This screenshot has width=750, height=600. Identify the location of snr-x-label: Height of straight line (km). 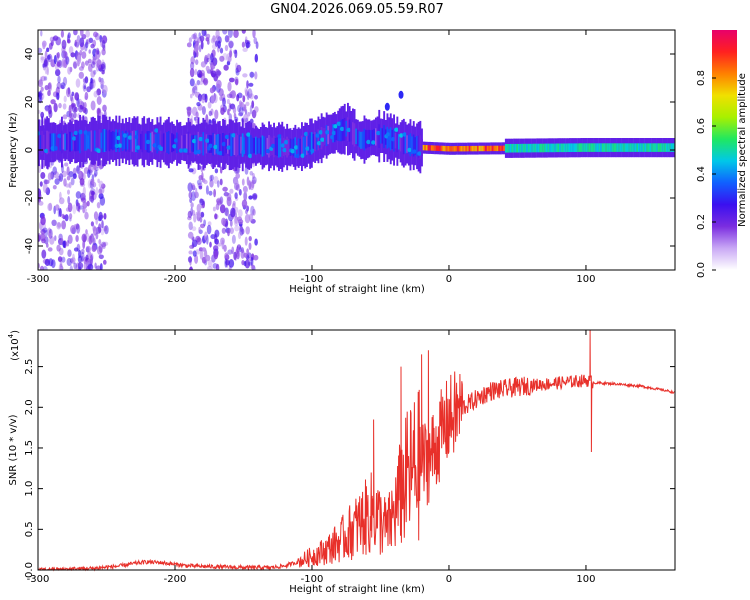
(357, 589).